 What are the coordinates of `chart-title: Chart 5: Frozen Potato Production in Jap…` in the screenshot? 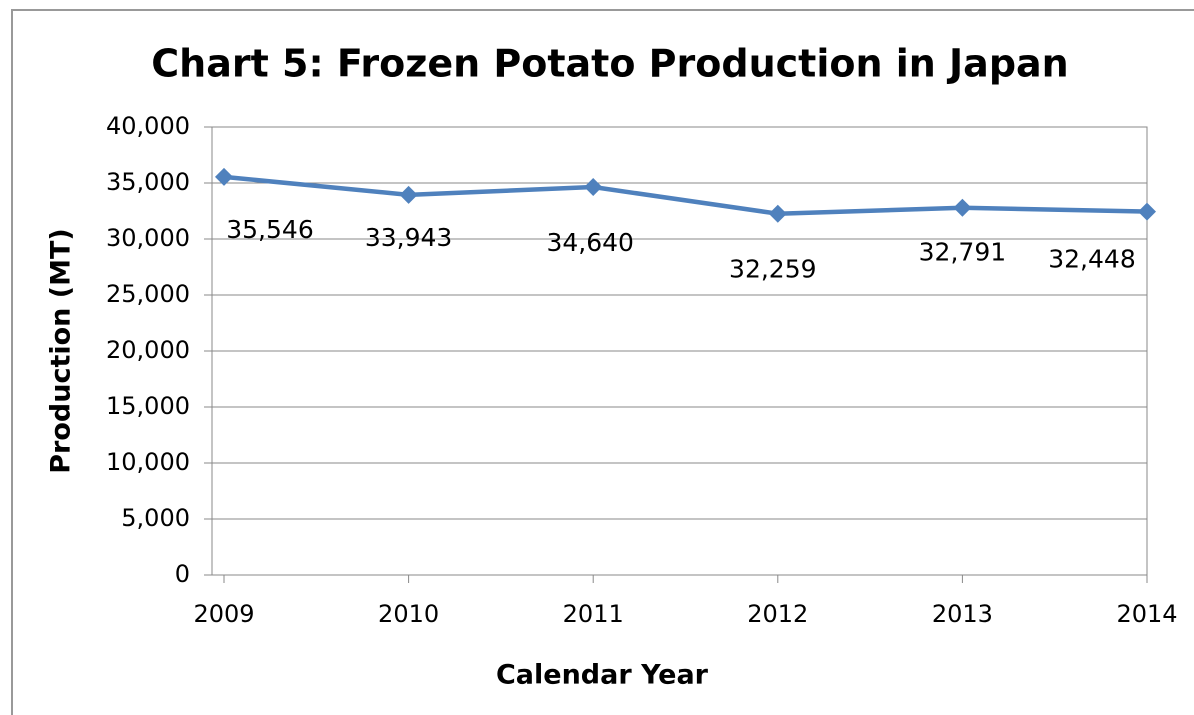 It's located at (609, 64).